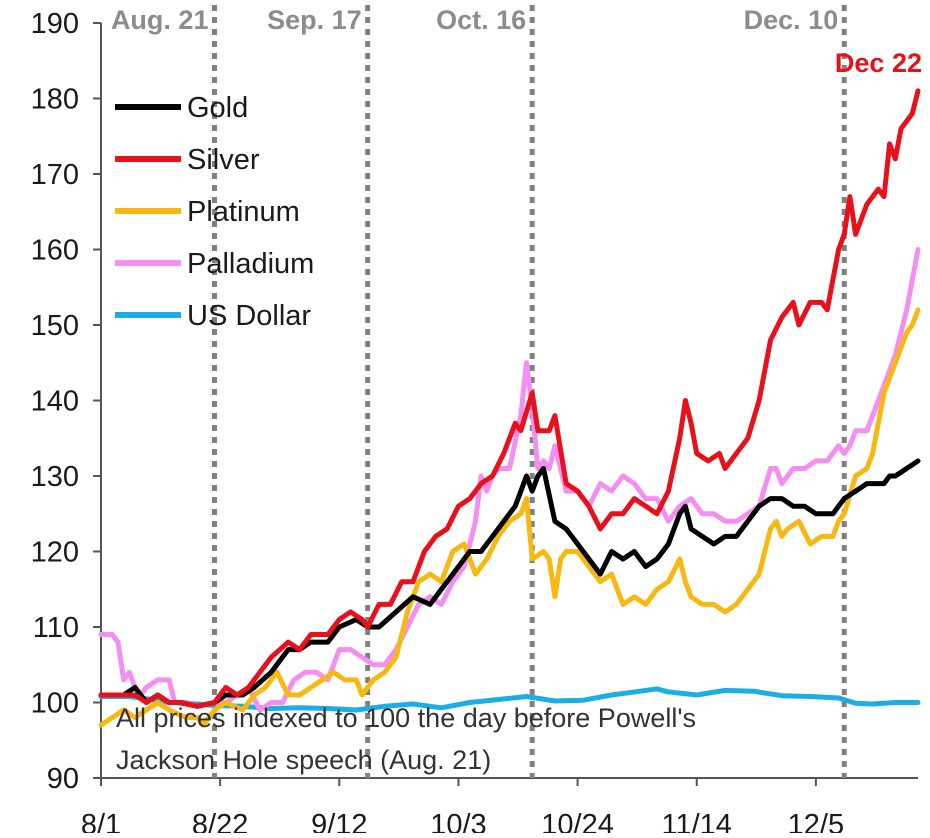 The image size is (930, 838). I want to click on x-tick-label: 10/3, so click(458, 821).